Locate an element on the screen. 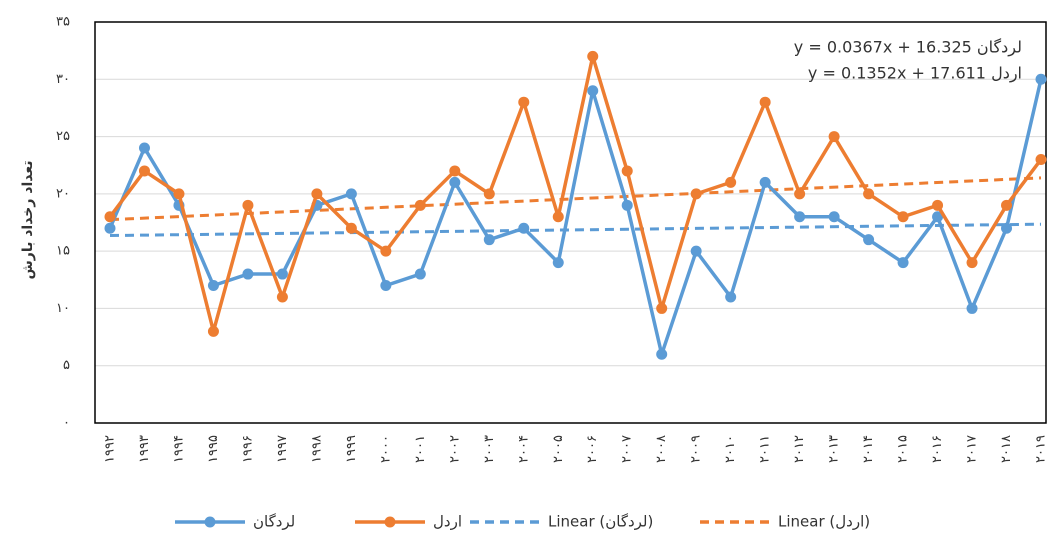 This screenshot has height=535, width=1048. y-tick-label: ۲۰ is located at coordinates (63, 193).